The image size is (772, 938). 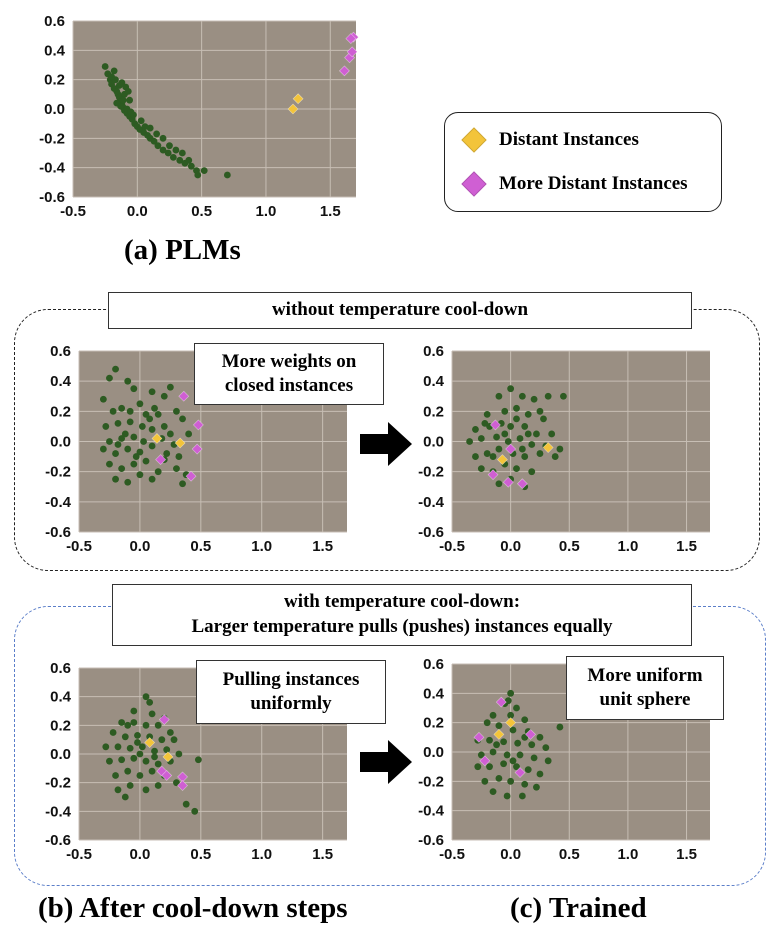 What do you see at coordinates (330, 211) in the screenshot?
I see `x-tick-label: 1.5` at bounding box center [330, 211].